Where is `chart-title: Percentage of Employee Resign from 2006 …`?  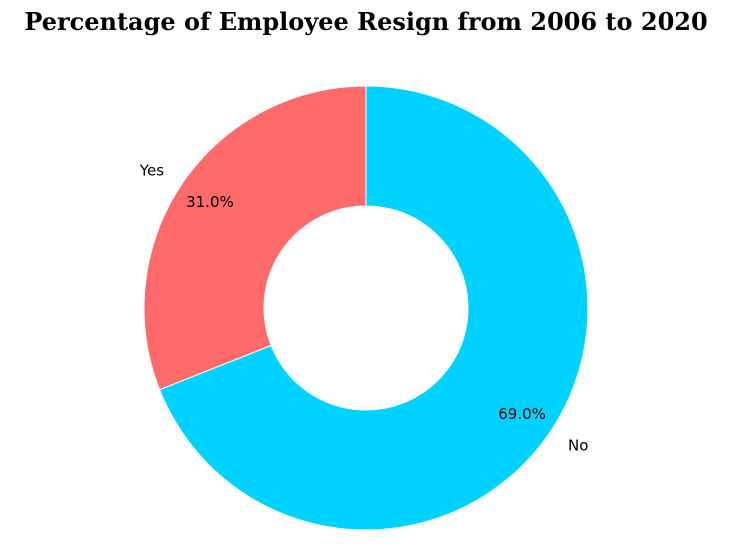 chart-title: Percentage of Employee Resign from 2006 … is located at coordinates (365, 21).